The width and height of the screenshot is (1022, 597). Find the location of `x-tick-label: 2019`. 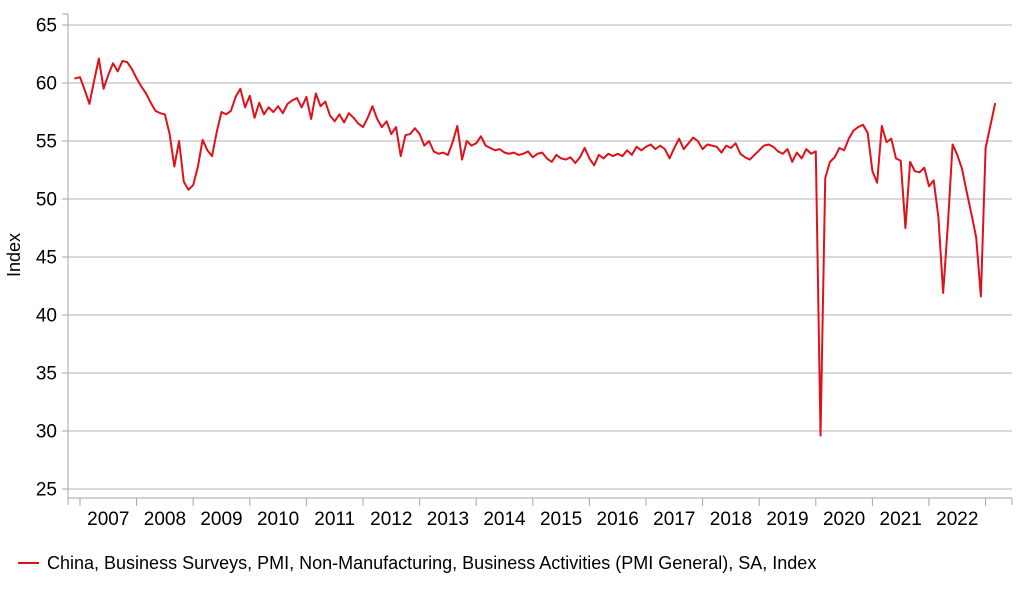

x-tick-label: 2019 is located at coordinates (787, 519).